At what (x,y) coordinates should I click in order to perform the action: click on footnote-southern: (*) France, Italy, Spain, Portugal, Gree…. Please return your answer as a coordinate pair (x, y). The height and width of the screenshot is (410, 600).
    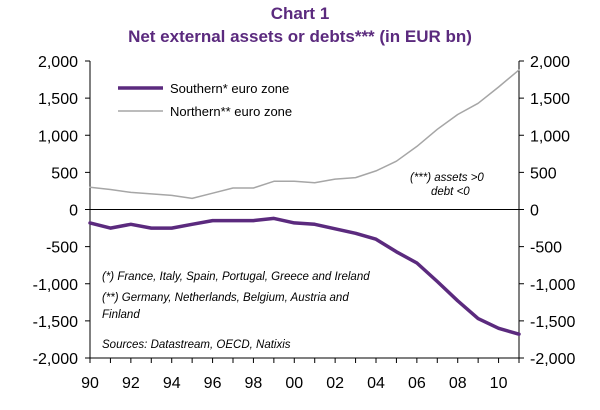
    Looking at the image, I should click on (236, 277).